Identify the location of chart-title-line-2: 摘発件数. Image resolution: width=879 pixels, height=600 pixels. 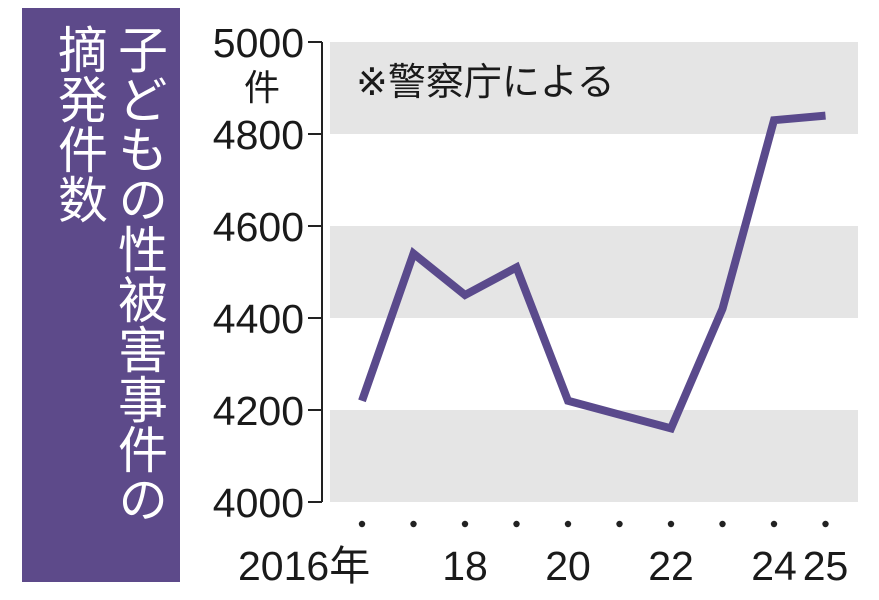
(79, 124).